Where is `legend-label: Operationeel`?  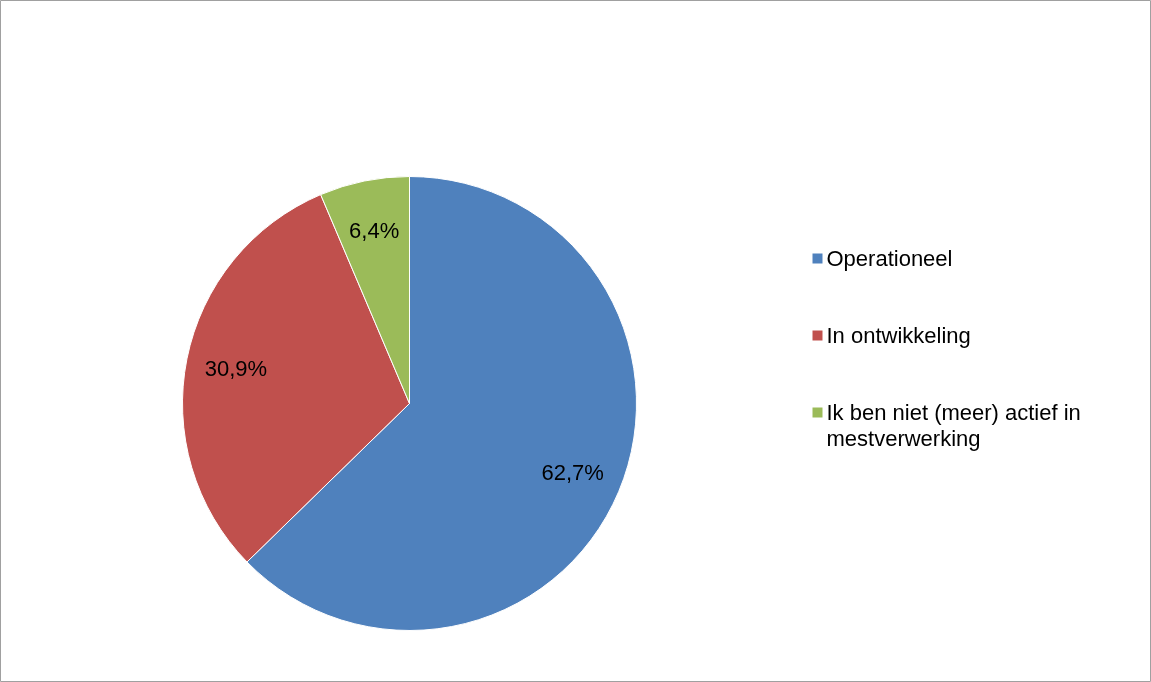
legend-label: Operationeel is located at coordinates (889, 258).